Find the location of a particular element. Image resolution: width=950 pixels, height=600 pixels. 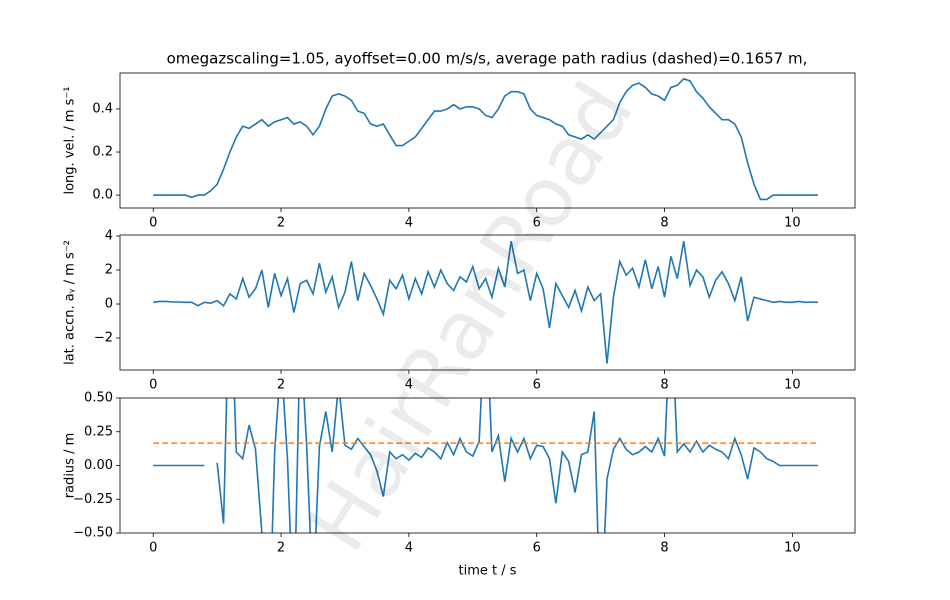

y-tick-label: 0 is located at coordinates (109, 304).